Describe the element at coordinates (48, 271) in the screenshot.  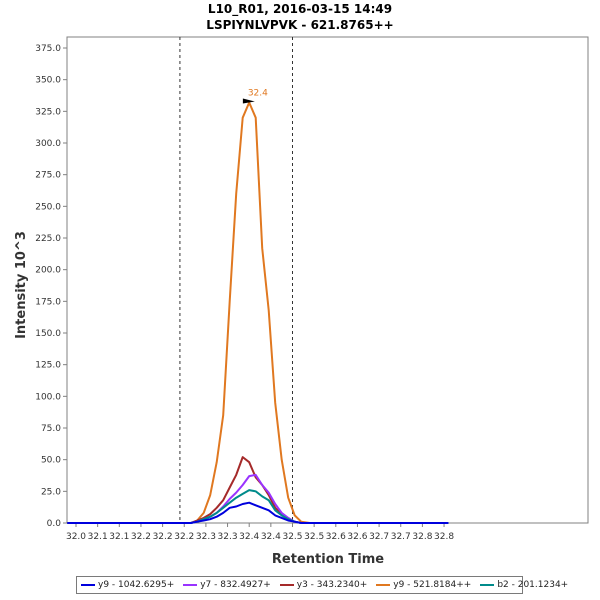
I see `y-tick-label: 200.0` at that location.